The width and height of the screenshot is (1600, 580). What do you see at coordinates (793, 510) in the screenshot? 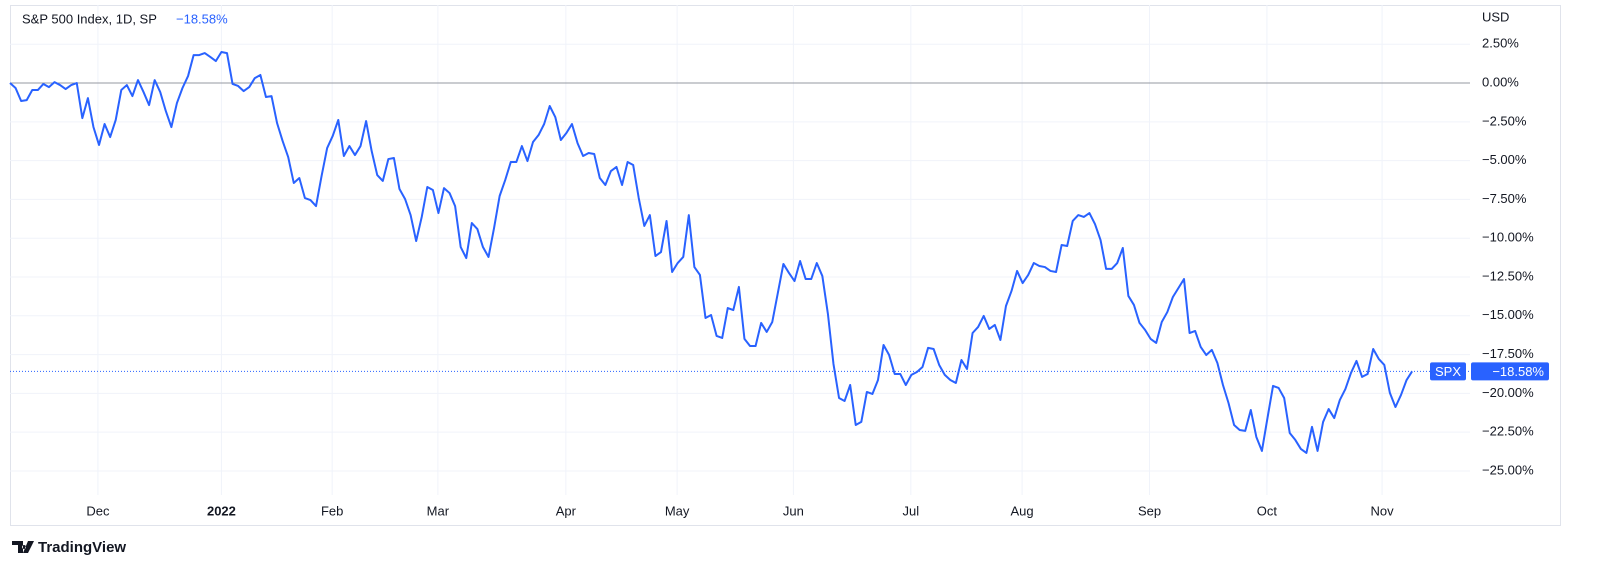
I see `x-tick-label: Jun` at bounding box center [793, 510].